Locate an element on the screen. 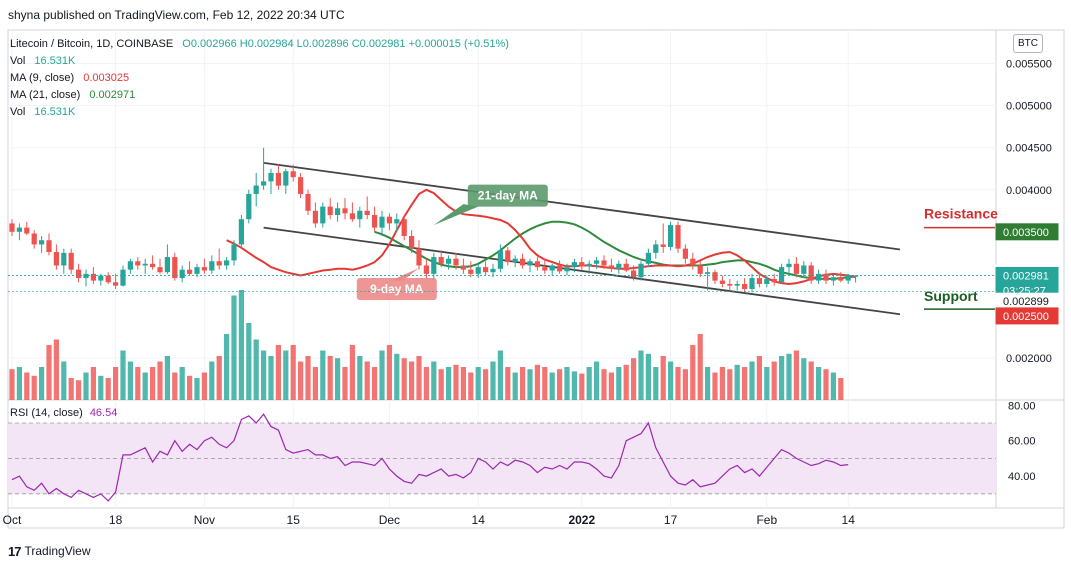  time-tick: Feb is located at coordinates (766, 520).